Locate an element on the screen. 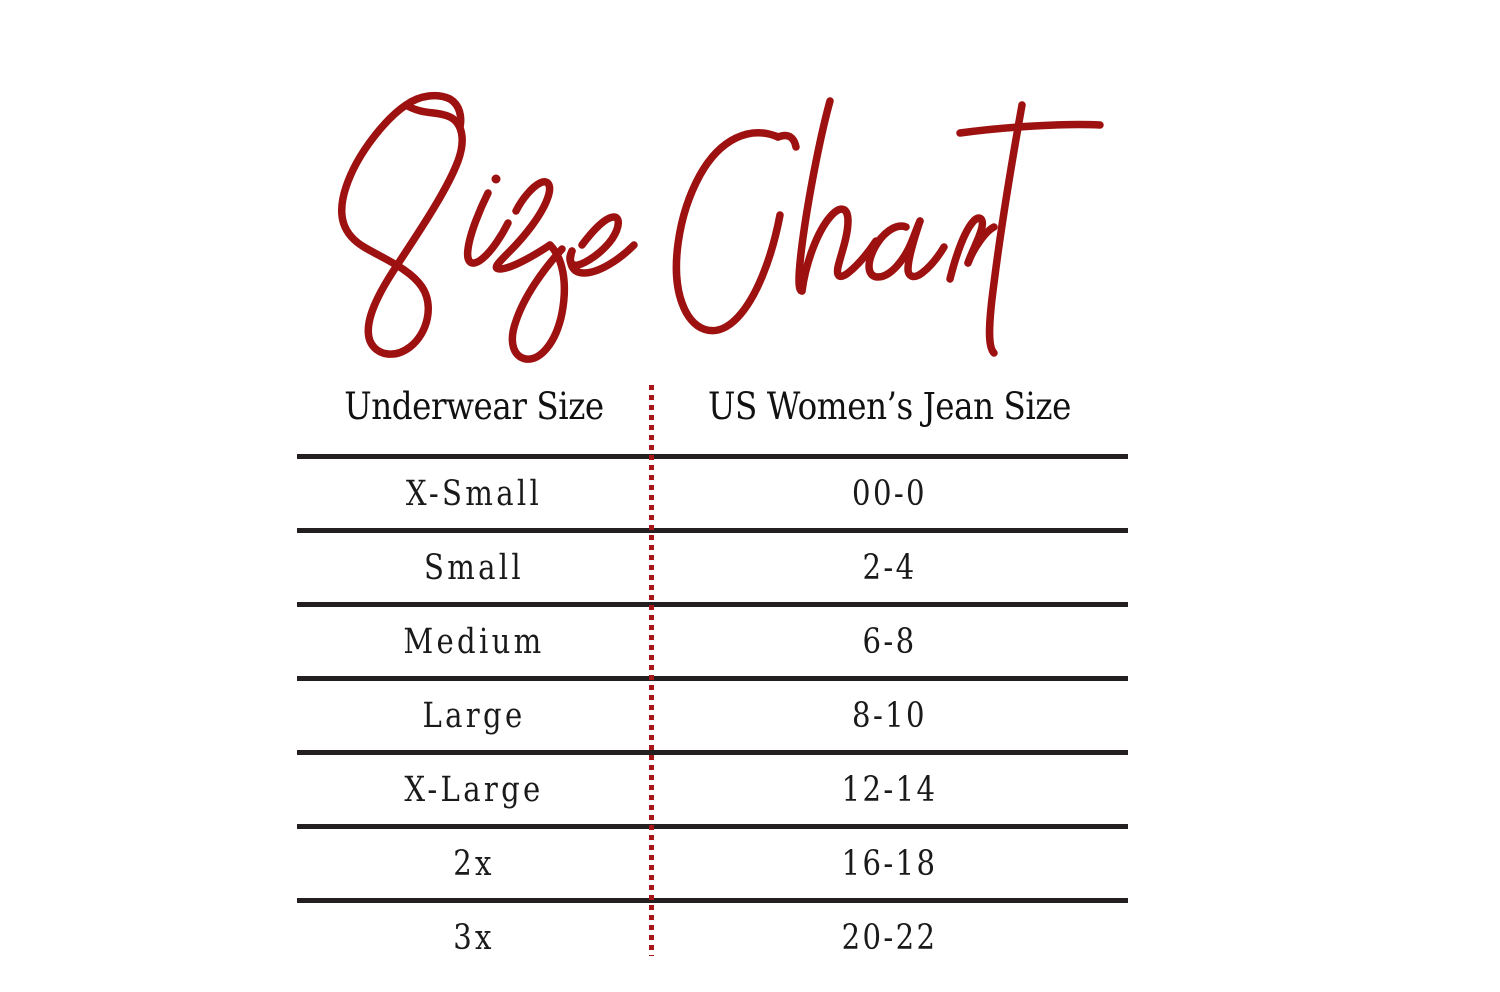  cell-text: 3x is located at coordinates (474, 937).